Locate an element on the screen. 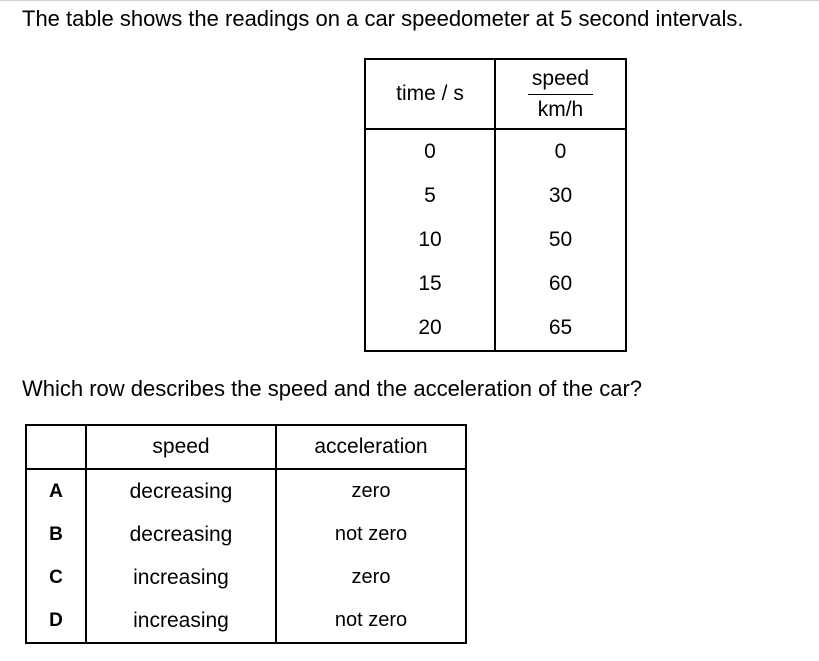 The image size is (819, 661). option-row-b: B decreasing not zero is located at coordinates (246, 534).